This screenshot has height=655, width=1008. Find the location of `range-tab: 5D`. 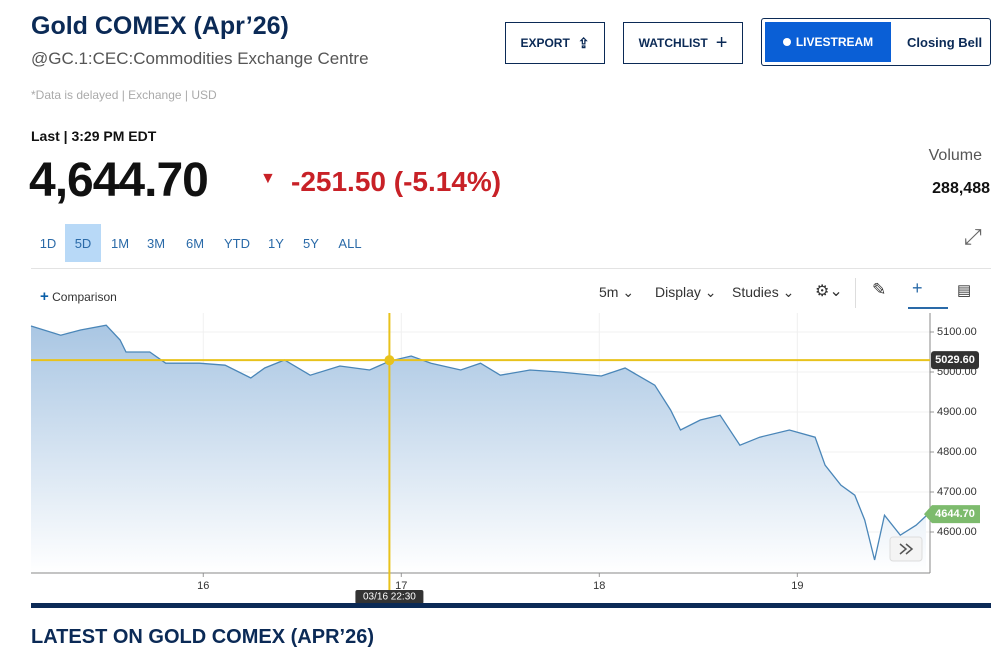

range-tab: 5D is located at coordinates (83, 243).